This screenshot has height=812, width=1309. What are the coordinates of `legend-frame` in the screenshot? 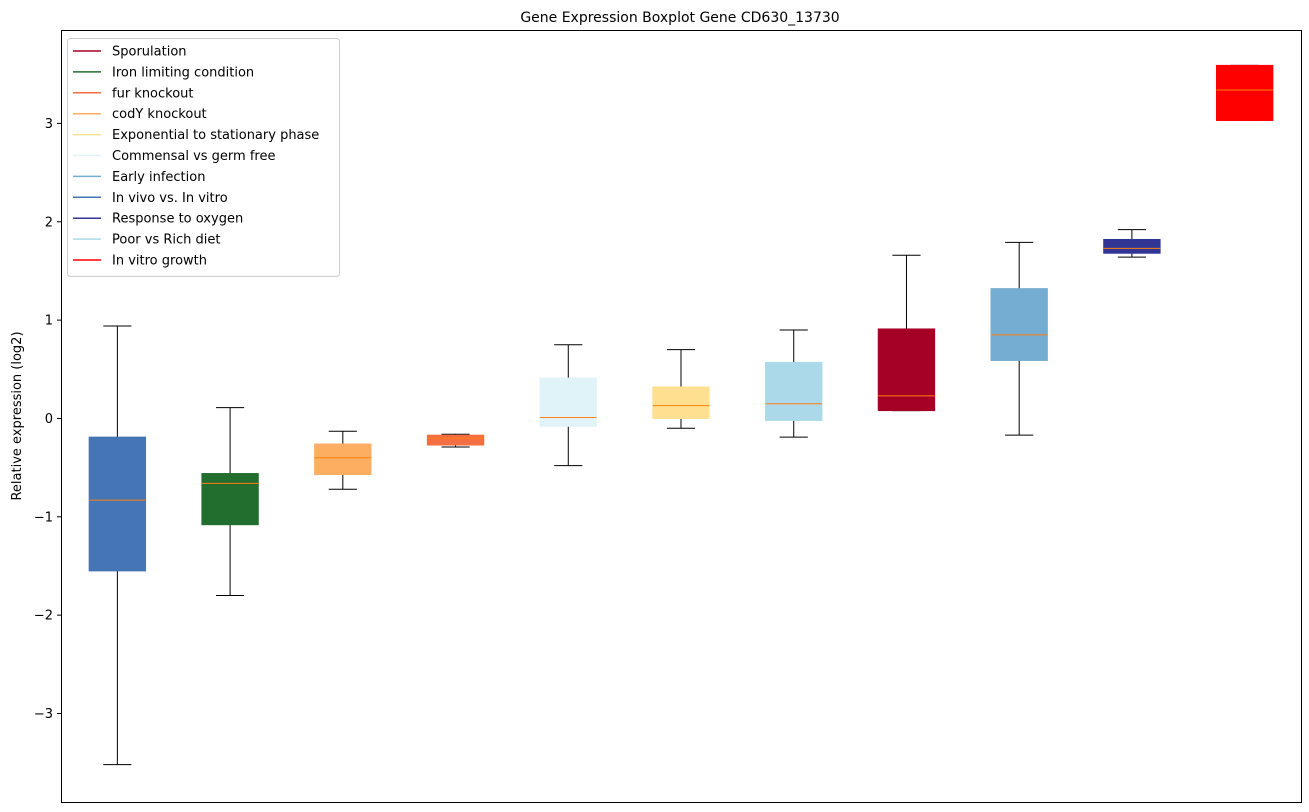 It's located at (203, 157).